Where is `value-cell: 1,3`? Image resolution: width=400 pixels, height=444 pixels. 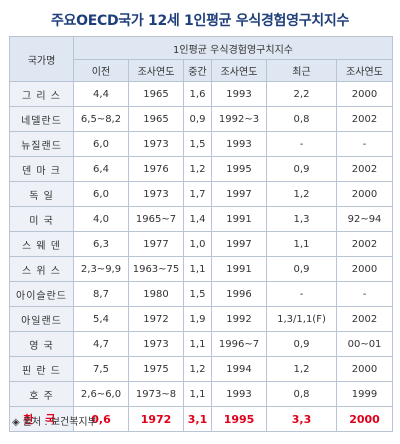 value-cell: 1,3 is located at coordinates (301, 219).